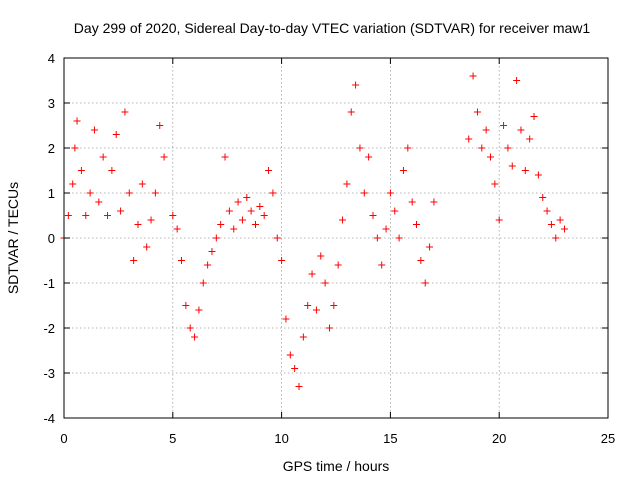 The height and width of the screenshot is (480, 640). What do you see at coordinates (49, 283) in the screenshot?
I see `y-tick-label: -1` at bounding box center [49, 283].